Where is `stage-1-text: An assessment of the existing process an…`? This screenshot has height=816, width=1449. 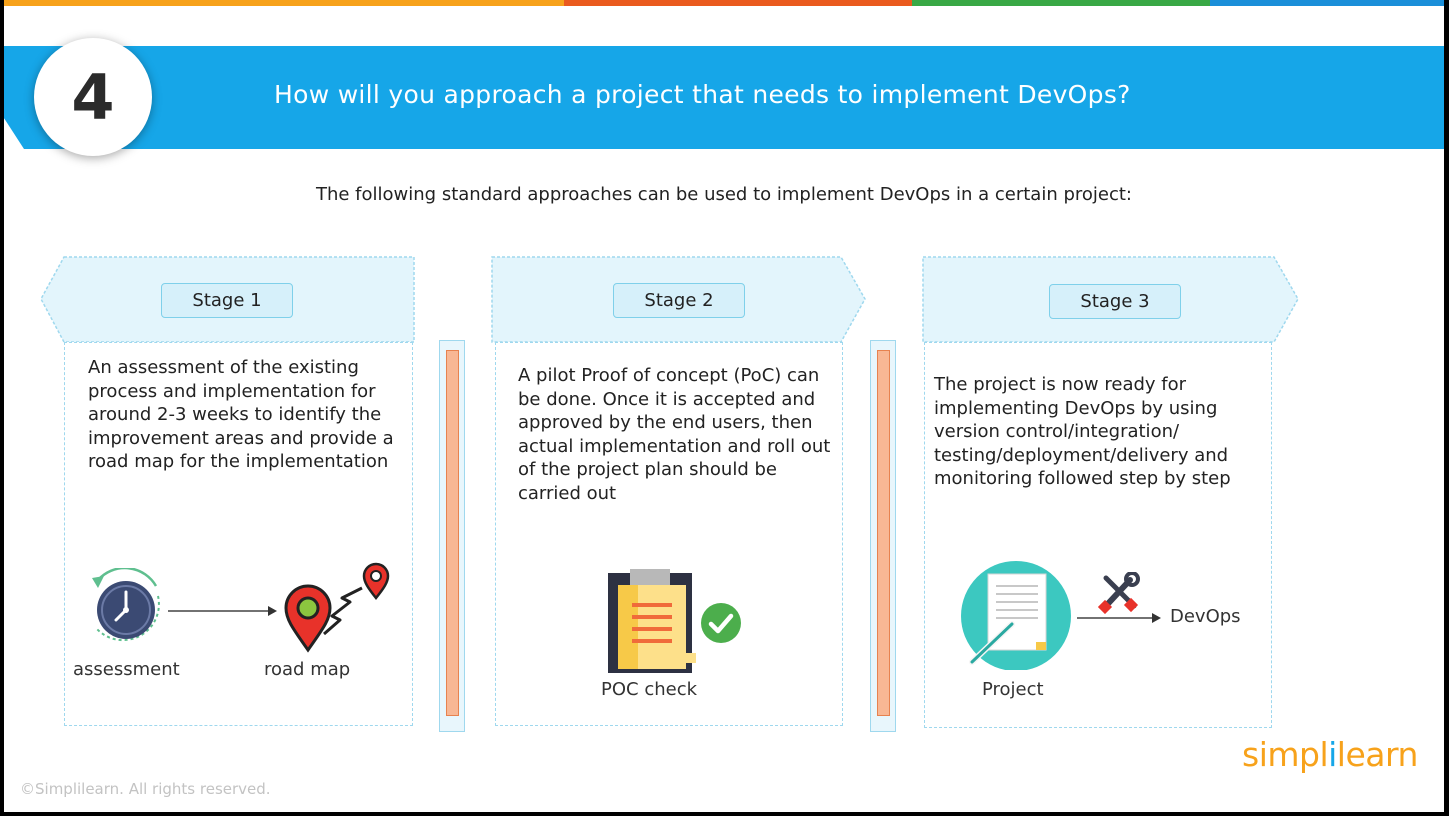
stage-1-text: An assessment of the existing process an… is located at coordinates (241, 414).